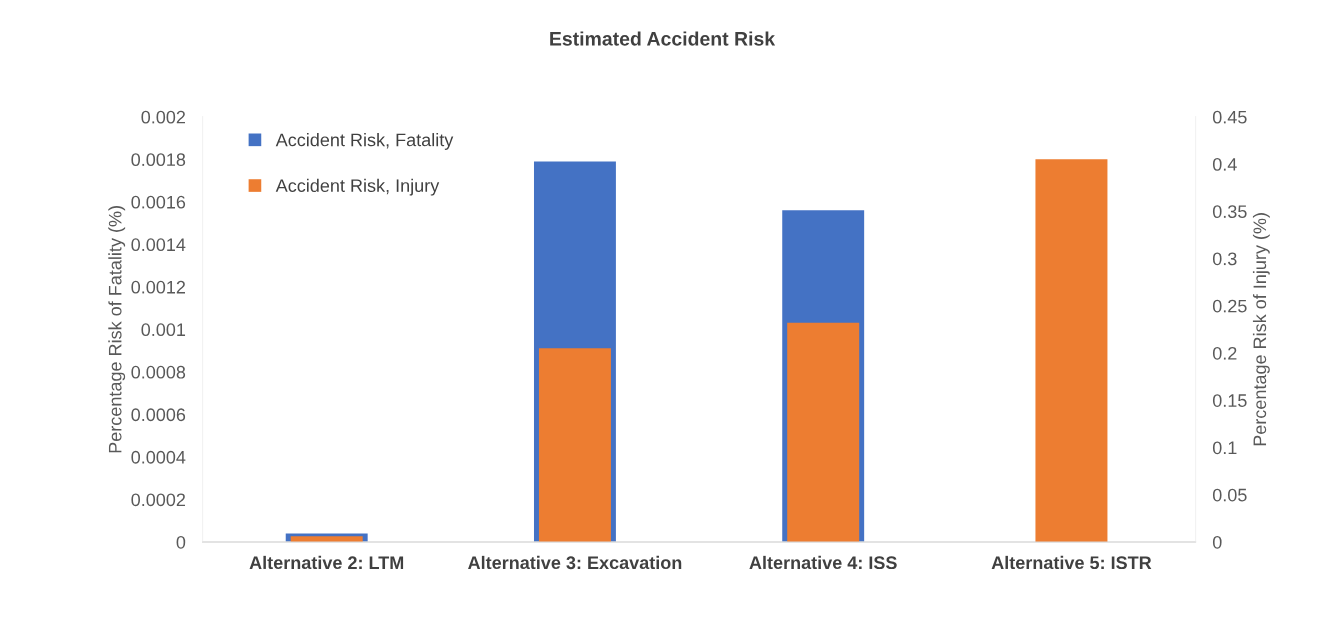 The height and width of the screenshot is (628, 1324). Describe the element at coordinates (823, 562) in the screenshot. I see `x-tick-label: Alternative 4: ISS` at that location.